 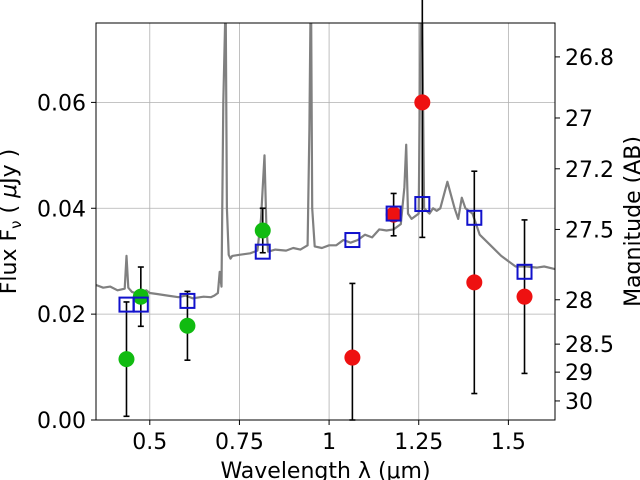 What do you see at coordinates (579, 119) in the screenshot?
I see `y2-tick-label: 27` at bounding box center [579, 119].